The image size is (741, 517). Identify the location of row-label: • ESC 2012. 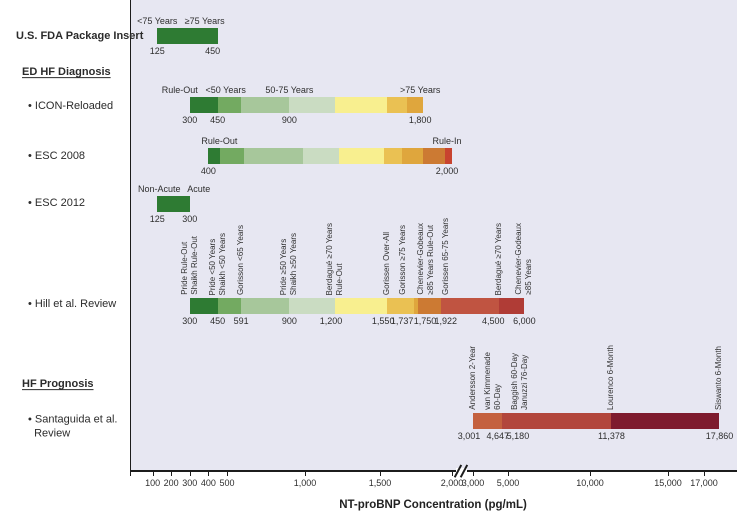
(57, 203).